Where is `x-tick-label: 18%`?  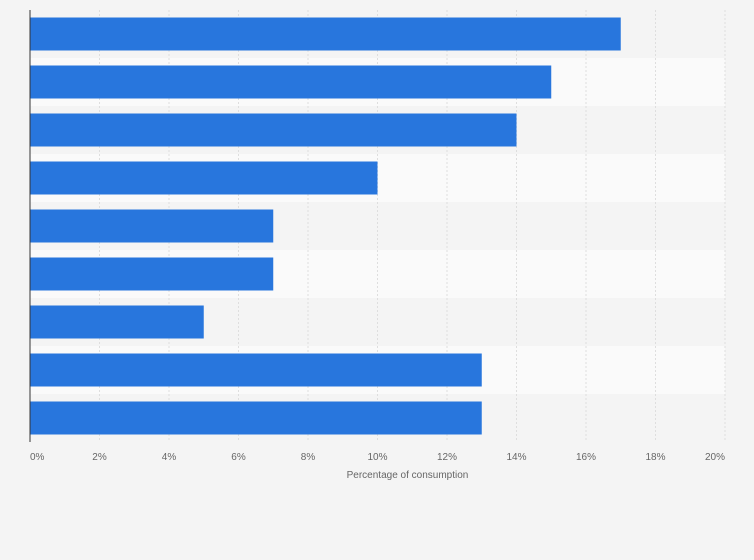 x-tick-label: 18% is located at coordinates (655, 457).